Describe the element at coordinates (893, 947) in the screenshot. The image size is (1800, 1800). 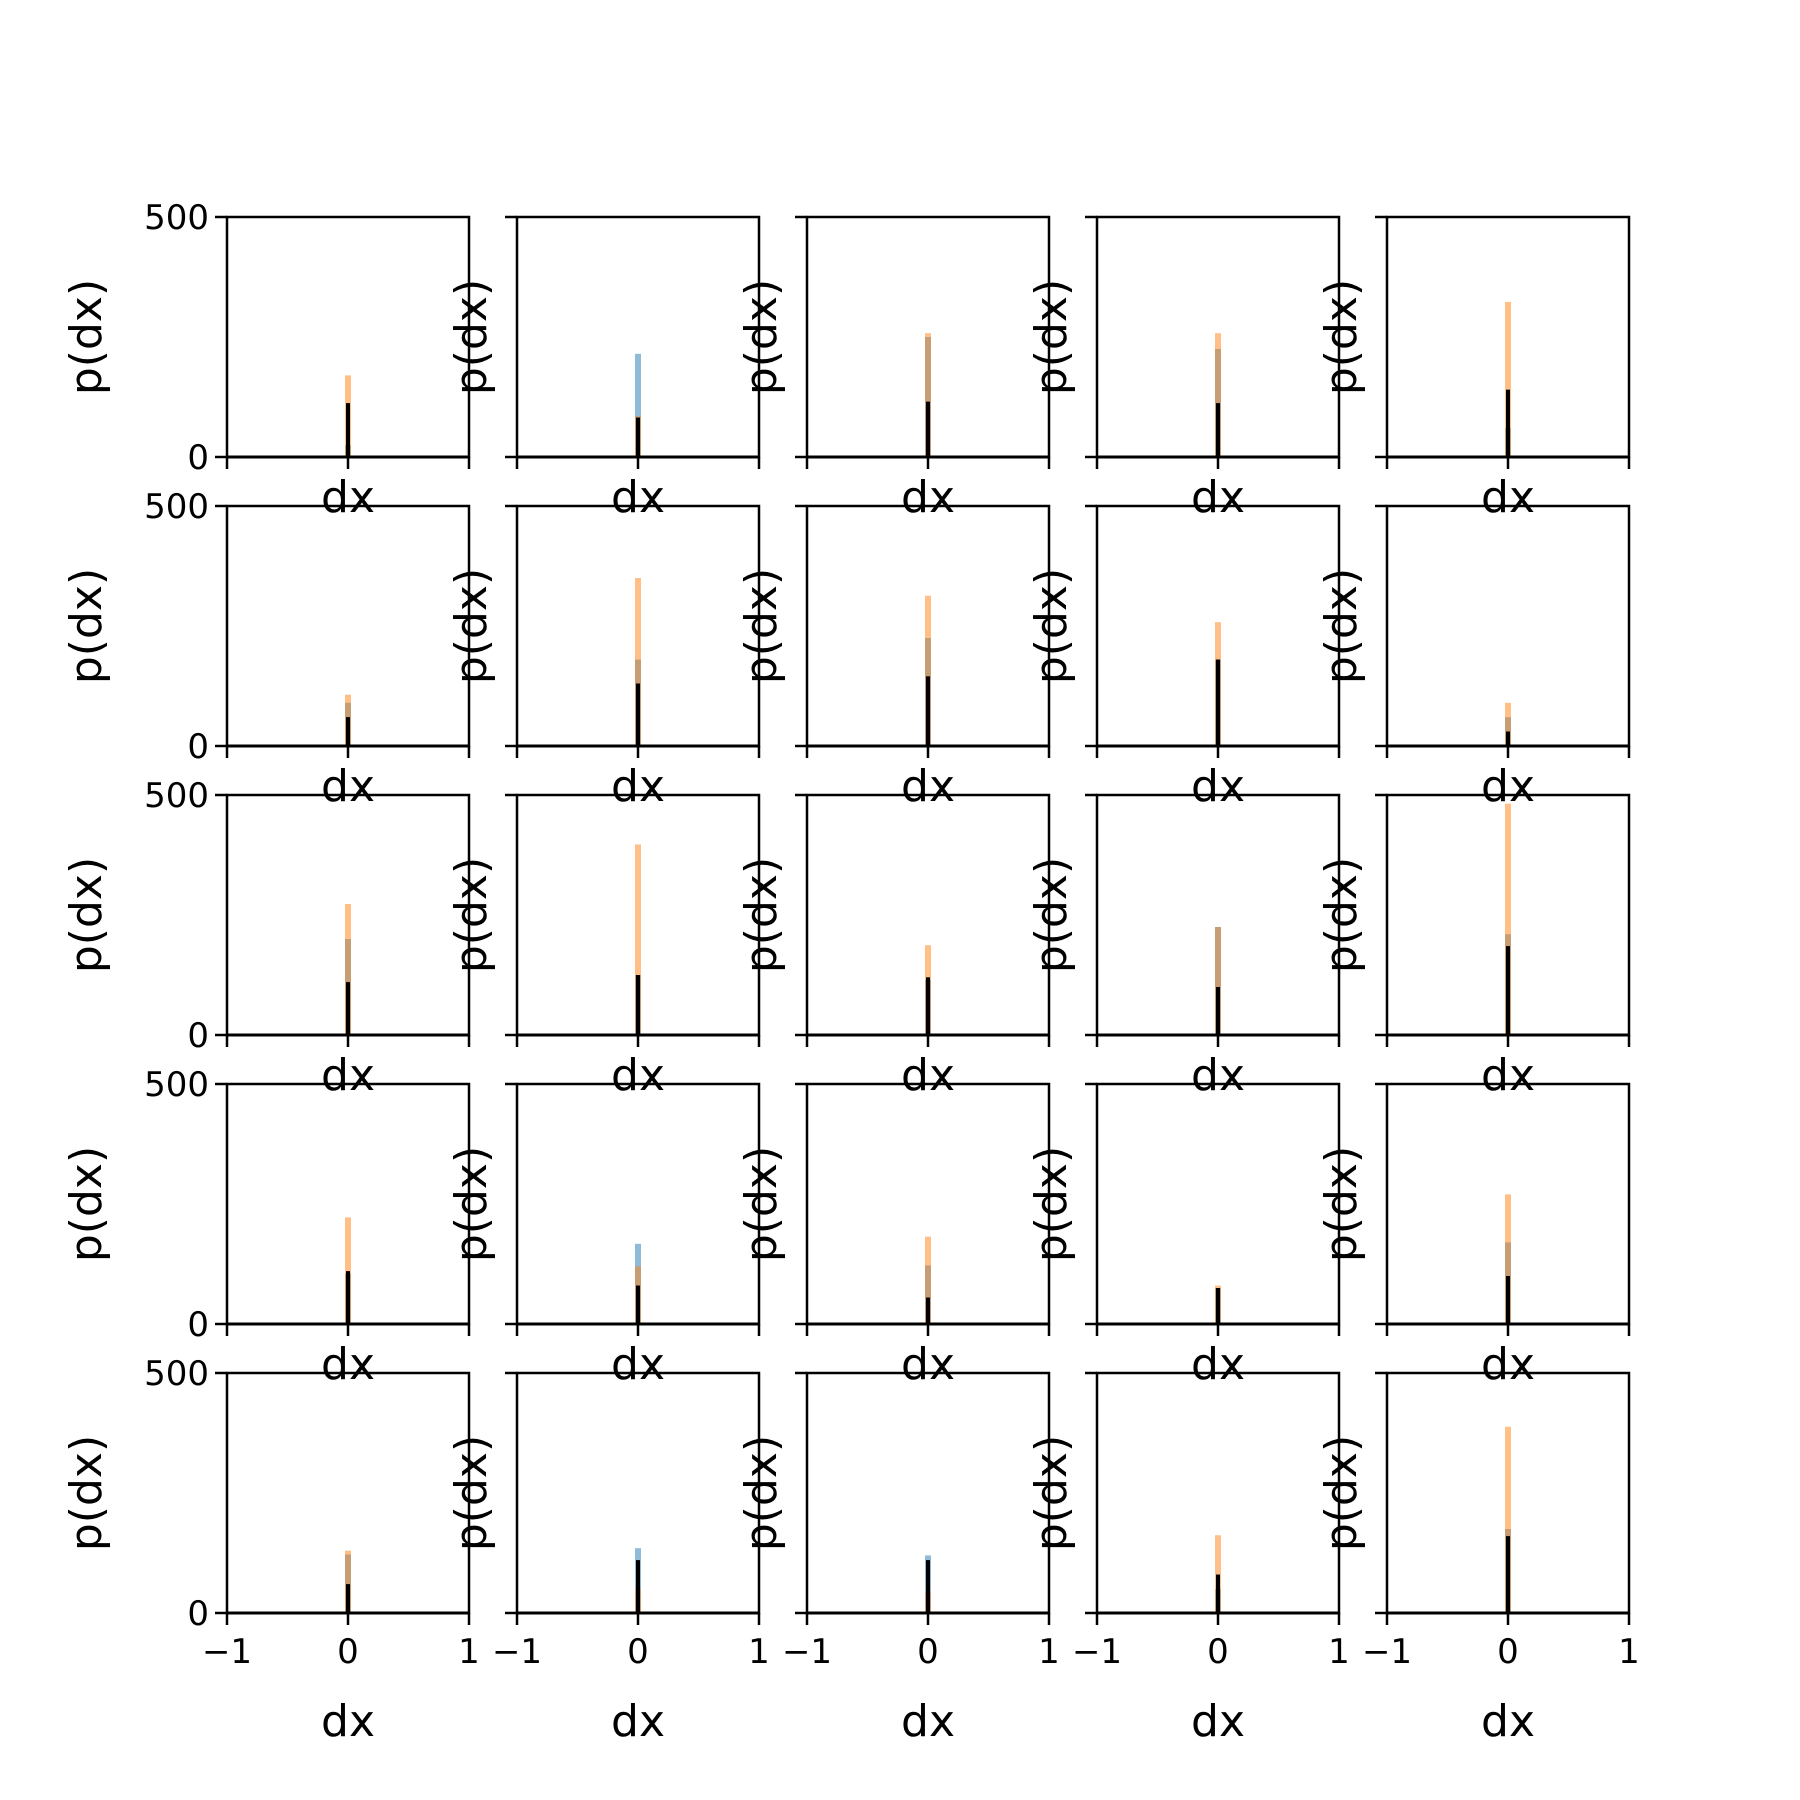
I see `subplot-3-3: dx p(dx)` at that location.